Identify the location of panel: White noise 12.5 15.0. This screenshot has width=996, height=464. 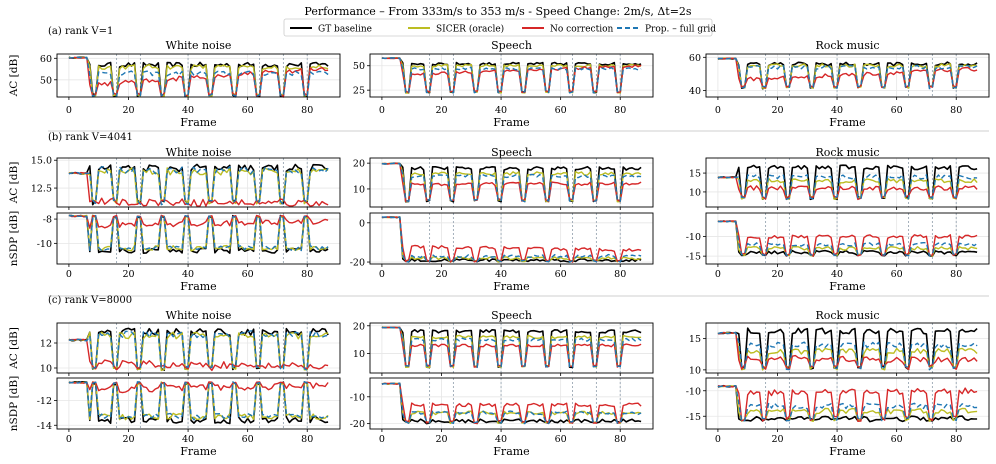
(186, 178).